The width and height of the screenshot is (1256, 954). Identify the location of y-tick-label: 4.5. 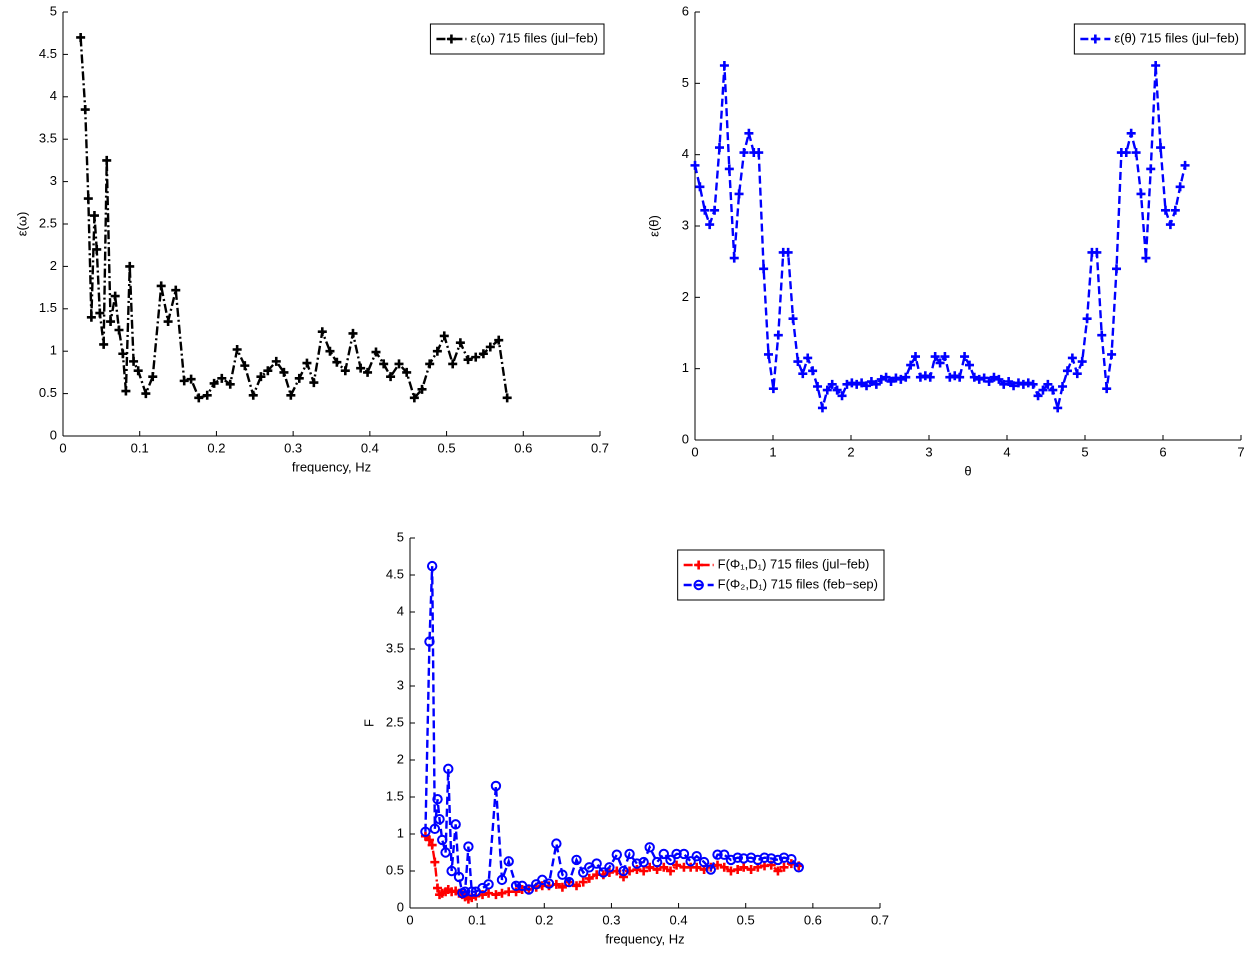
(48, 53).